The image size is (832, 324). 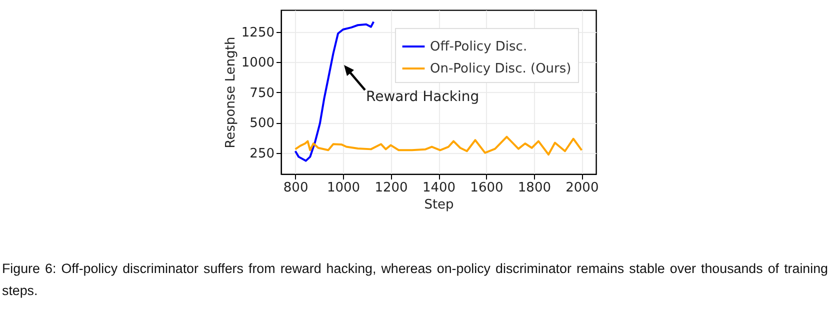 What do you see at coordinates (262, 124) in the screenshot?
I see `y-tick-label: 500` at bounding box center [262, 124].